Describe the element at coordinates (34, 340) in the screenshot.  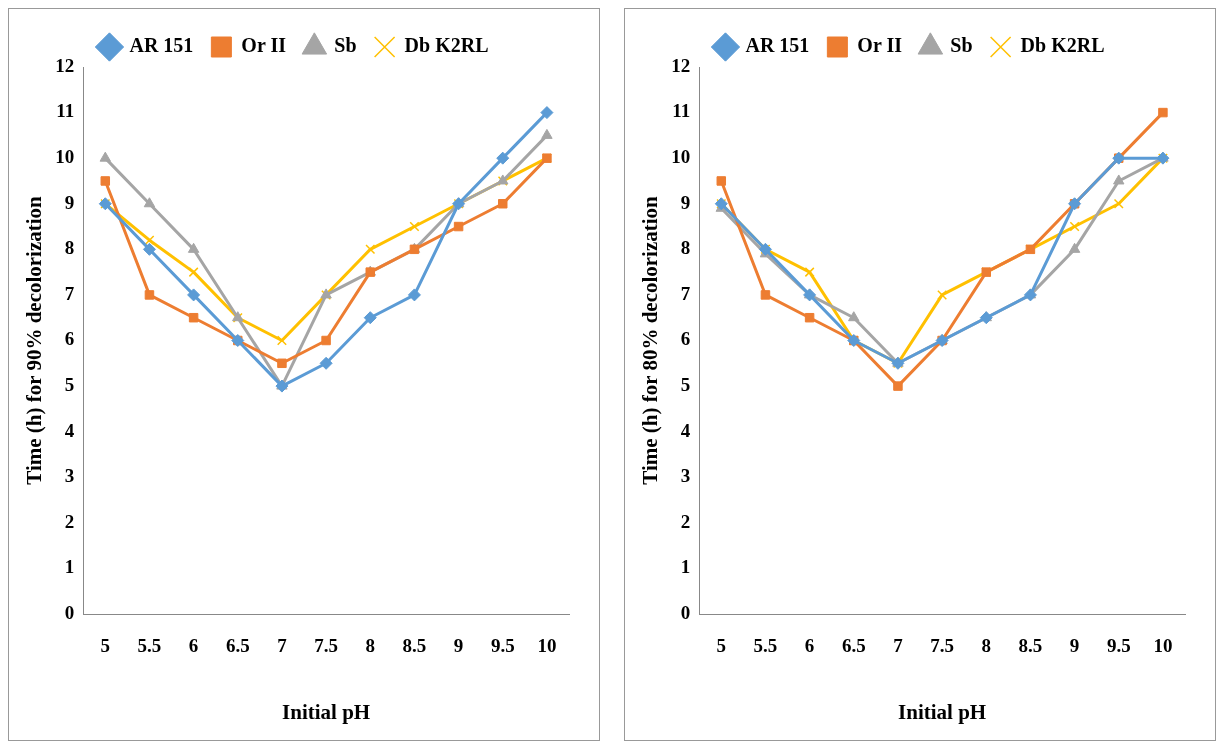
I see `y-axis-title: Time (h) for 90% decolorization` at that location.